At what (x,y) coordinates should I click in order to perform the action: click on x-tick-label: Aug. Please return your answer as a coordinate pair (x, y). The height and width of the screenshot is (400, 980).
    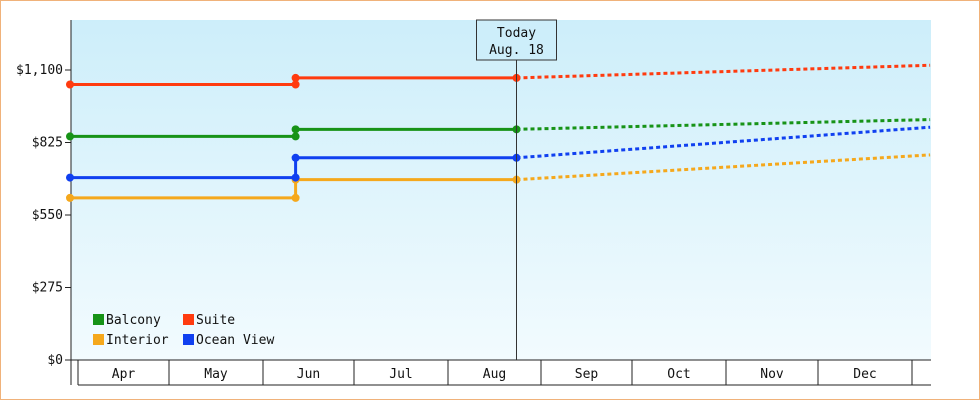
    Looking at the image, I should click on (494, 374).